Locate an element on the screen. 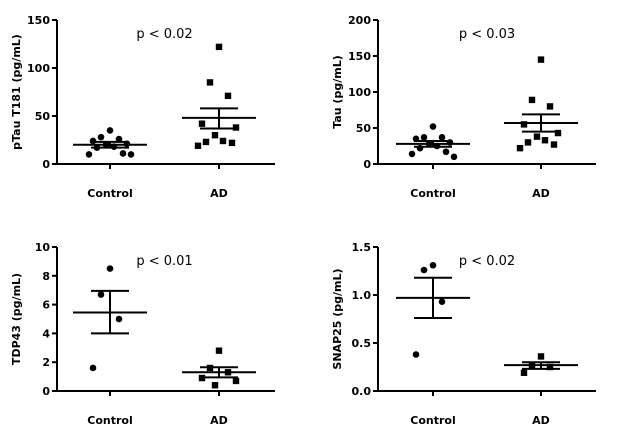 This screenshot has height=444, width=620. y-tick-label: 0.5 is located at coordinates (362, 343).